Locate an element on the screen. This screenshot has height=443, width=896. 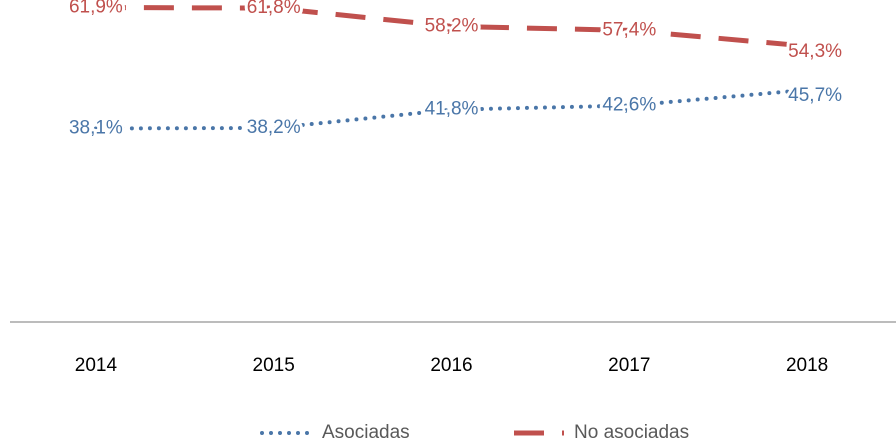
data-label: 41,8% is located at coordinates (452, 109).